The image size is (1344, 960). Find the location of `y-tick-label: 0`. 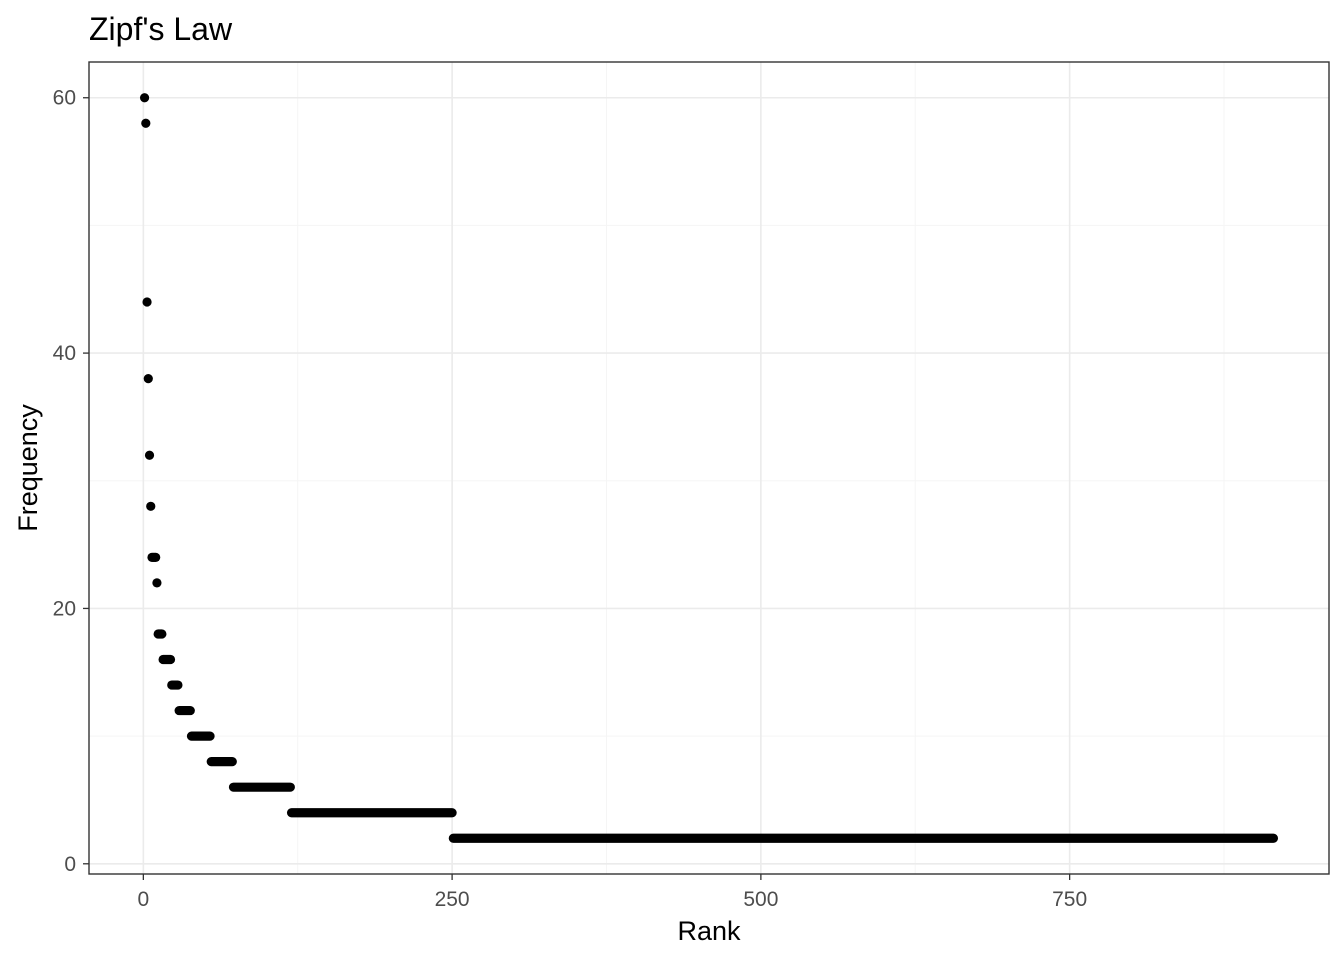

y-tick-label: 0 is located at coordinates (70, 864).